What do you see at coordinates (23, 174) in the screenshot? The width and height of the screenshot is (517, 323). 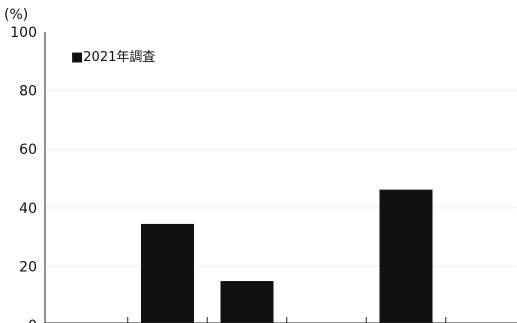 I see `y-tick-labels: 0 20 40 60 80 100` at bounding box center [23, 174].